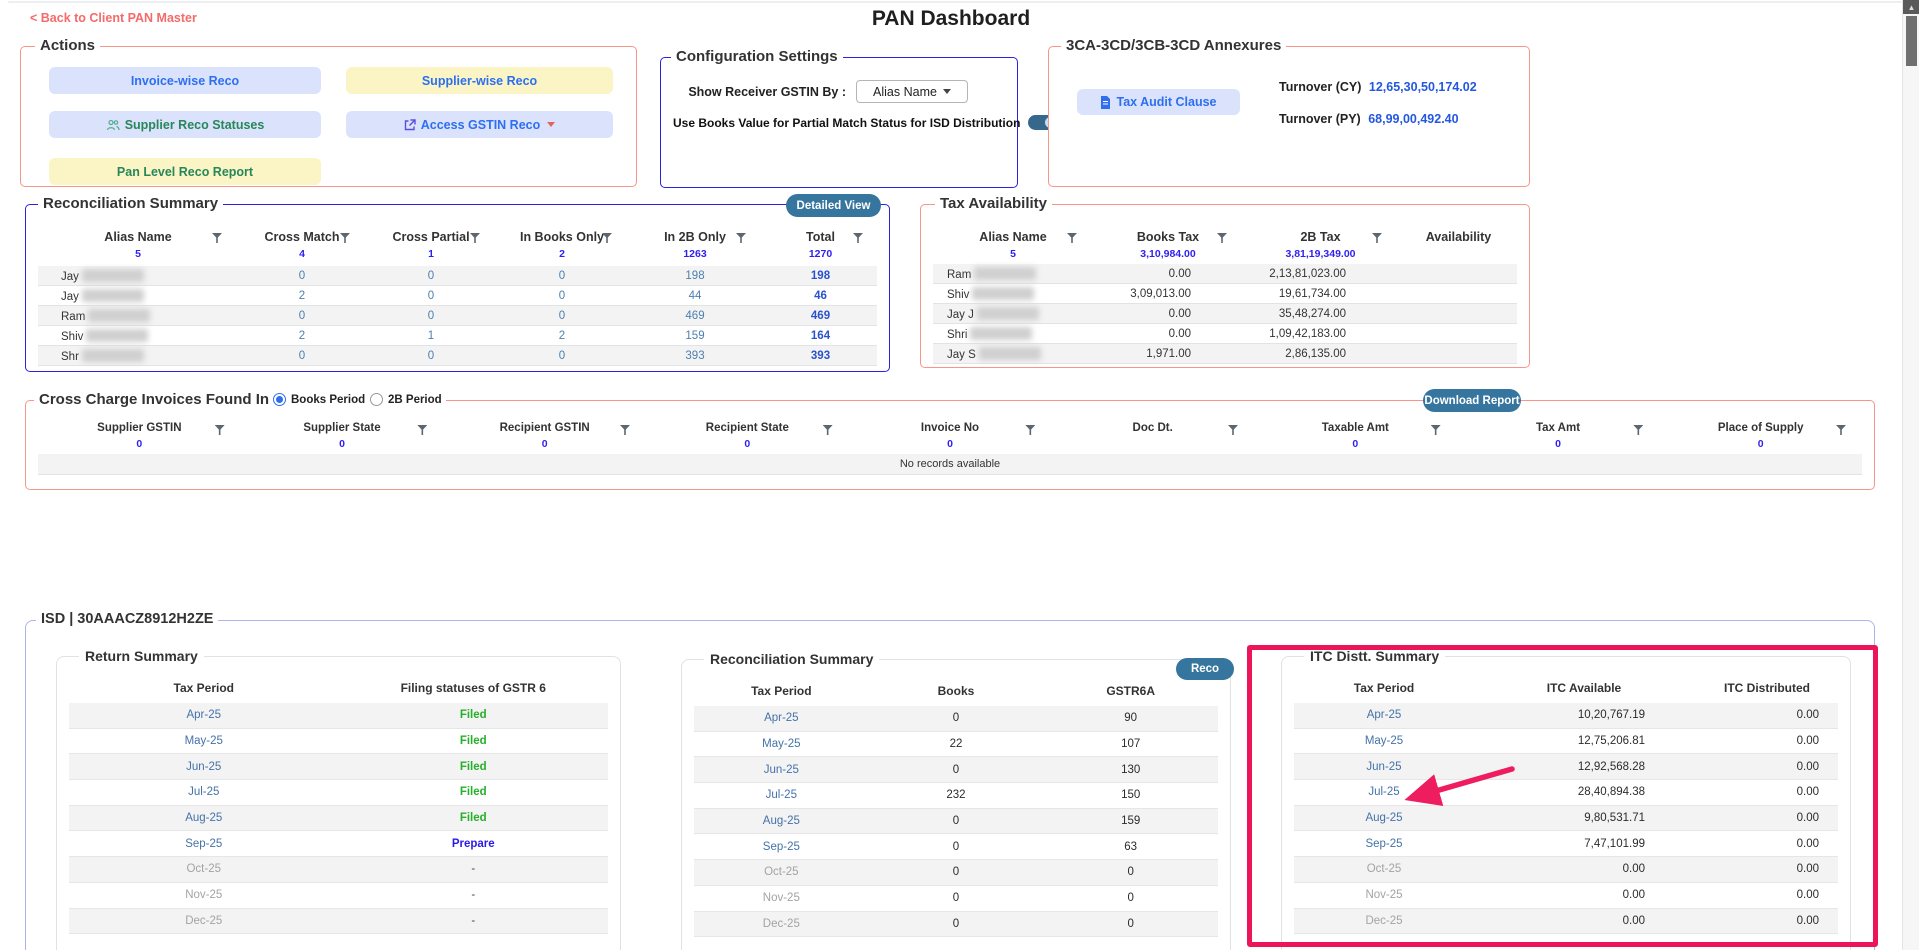 The width and height of the screenshot is (1919, 950). Describe the element at coordinates (473, 843) in the screenshot. I see `filing-status: Prepare` at that location.